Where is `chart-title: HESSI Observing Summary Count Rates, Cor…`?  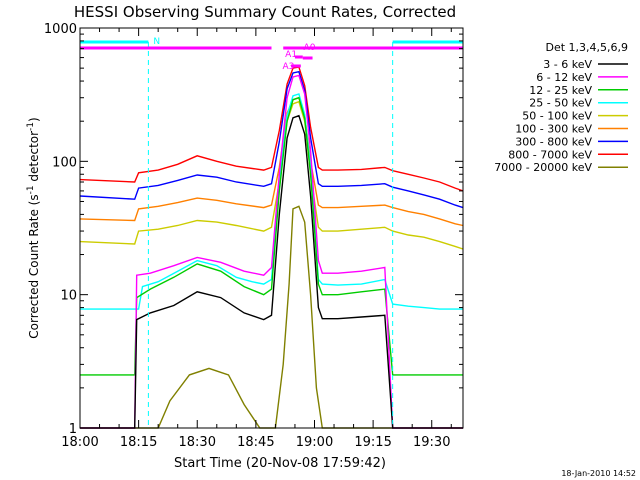 chart-title: HESSI Observing Summary Count Rates, Cor… is located at coordinates (265, 12).